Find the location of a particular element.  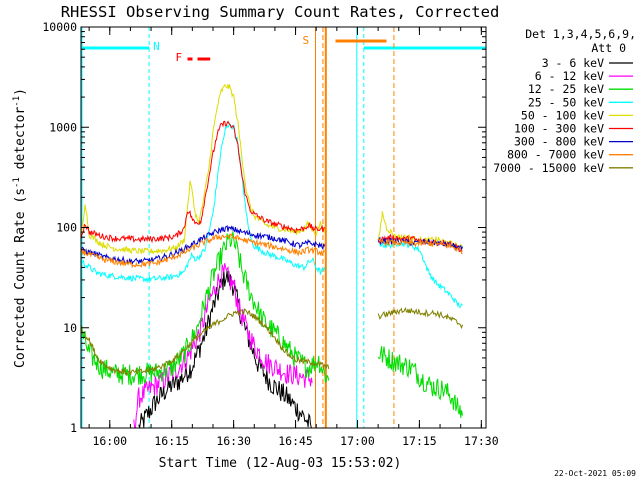

x-tick-label: 16:15 is located at coordinates (171, 441).